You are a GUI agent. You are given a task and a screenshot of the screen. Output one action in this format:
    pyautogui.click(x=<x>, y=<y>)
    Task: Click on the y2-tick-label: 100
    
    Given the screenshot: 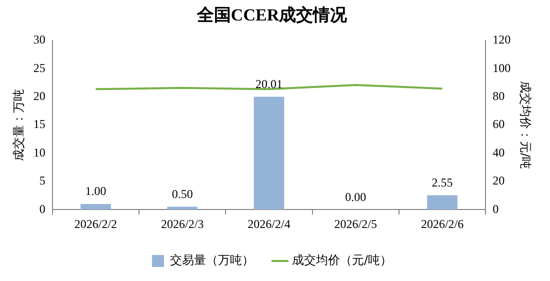 What is the action you would take?
    pyautogui.click(x=501, y=67)
    